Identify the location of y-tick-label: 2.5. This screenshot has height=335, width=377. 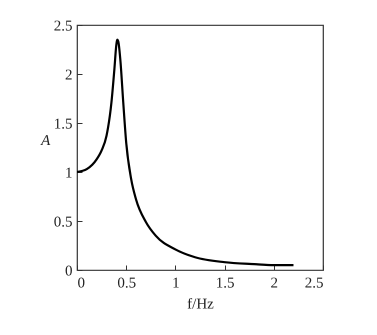
(63, 26).